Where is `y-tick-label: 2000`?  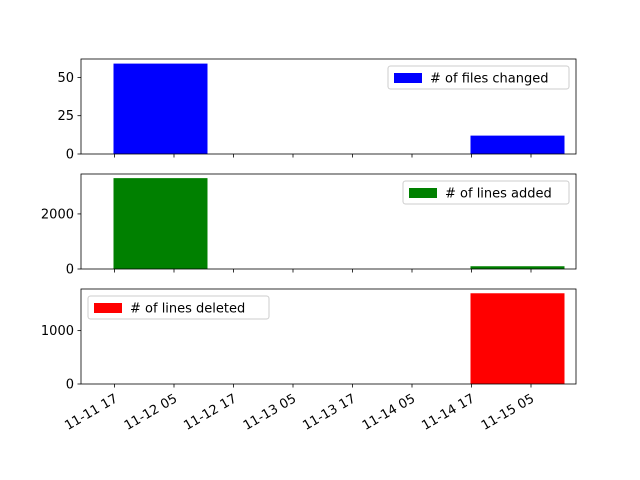
y-tick-label: 2000 is located at coordinates (57, 214).